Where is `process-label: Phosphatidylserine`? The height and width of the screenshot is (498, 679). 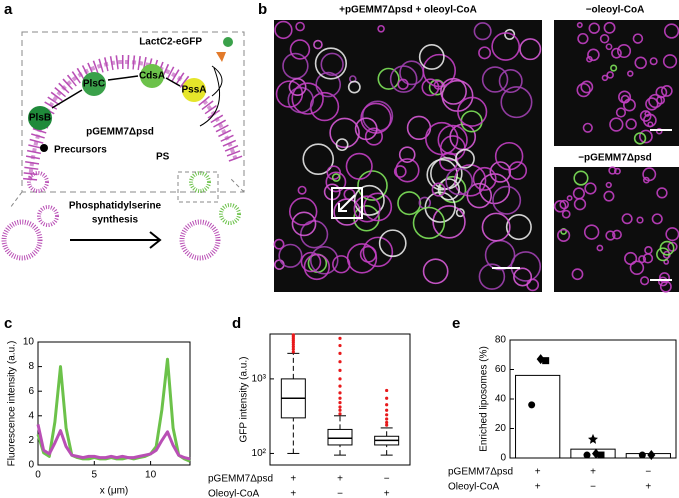
process-label: Phosphatidylserine is located at coordinates (115, 206).